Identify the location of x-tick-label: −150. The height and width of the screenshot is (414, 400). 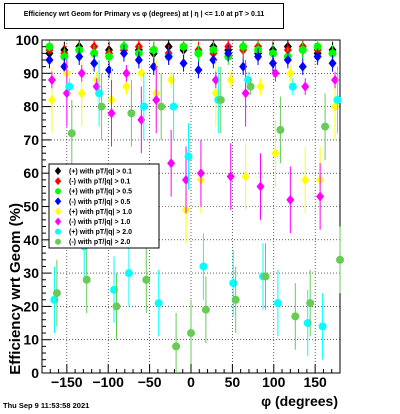
(67, 382).